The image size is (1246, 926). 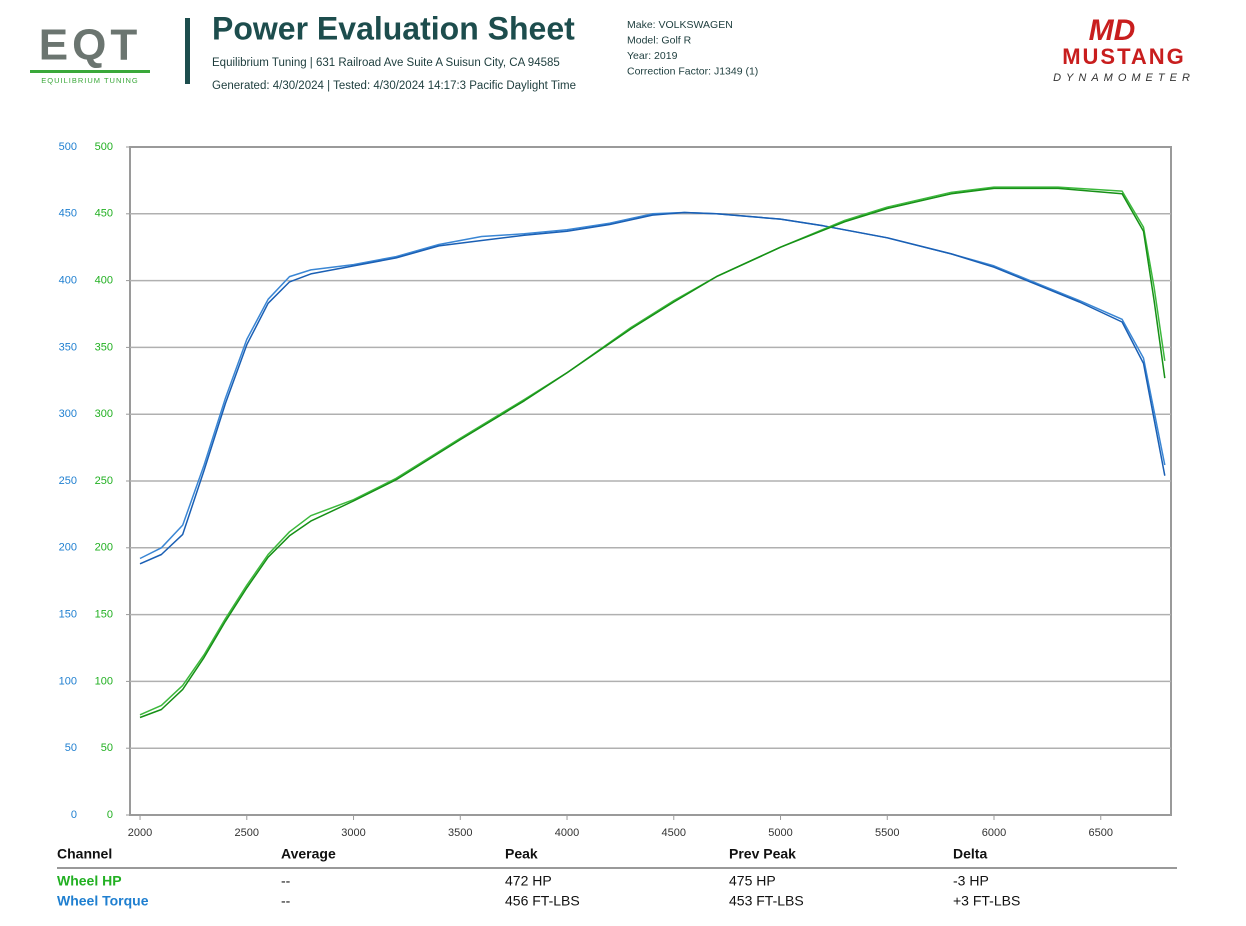 I want to click on y-tick-label: 200, so click(x=68, y=548).